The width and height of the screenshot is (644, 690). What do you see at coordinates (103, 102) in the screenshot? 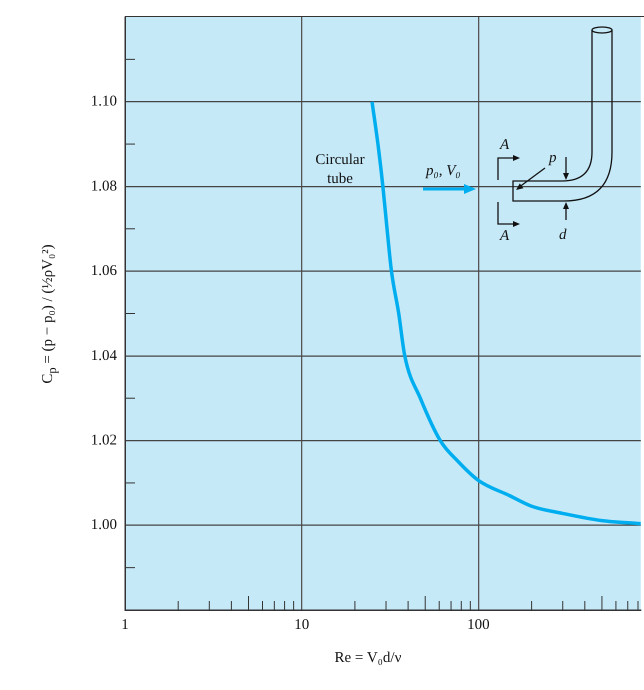
I see `y-tick-label: 1.10` at bounding box center [103, 102].